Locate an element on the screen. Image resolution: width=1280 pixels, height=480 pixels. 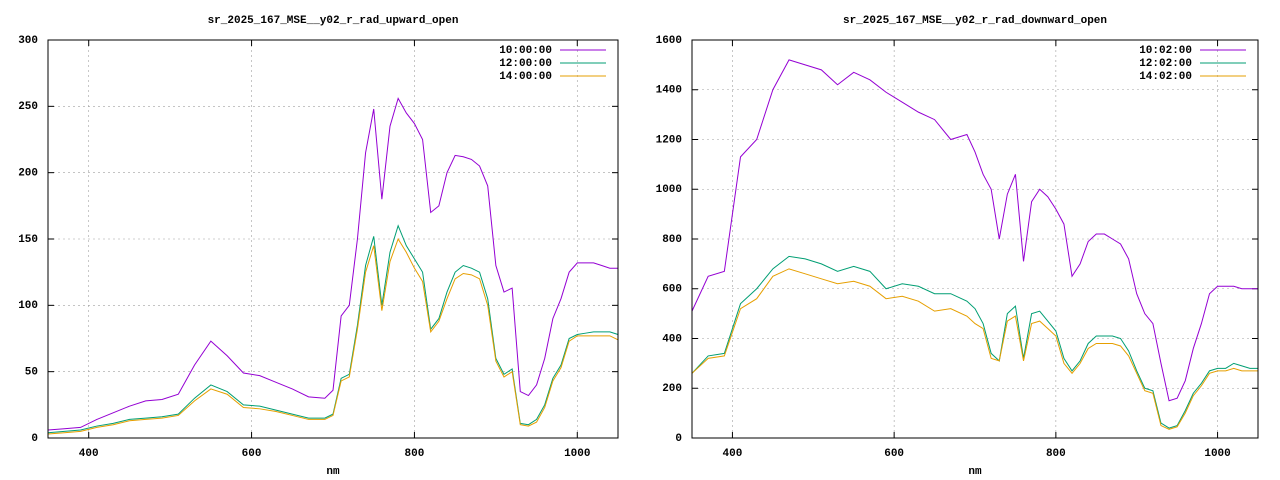
legend-label: 14:02:00 is located at coordinates (1165, 77).